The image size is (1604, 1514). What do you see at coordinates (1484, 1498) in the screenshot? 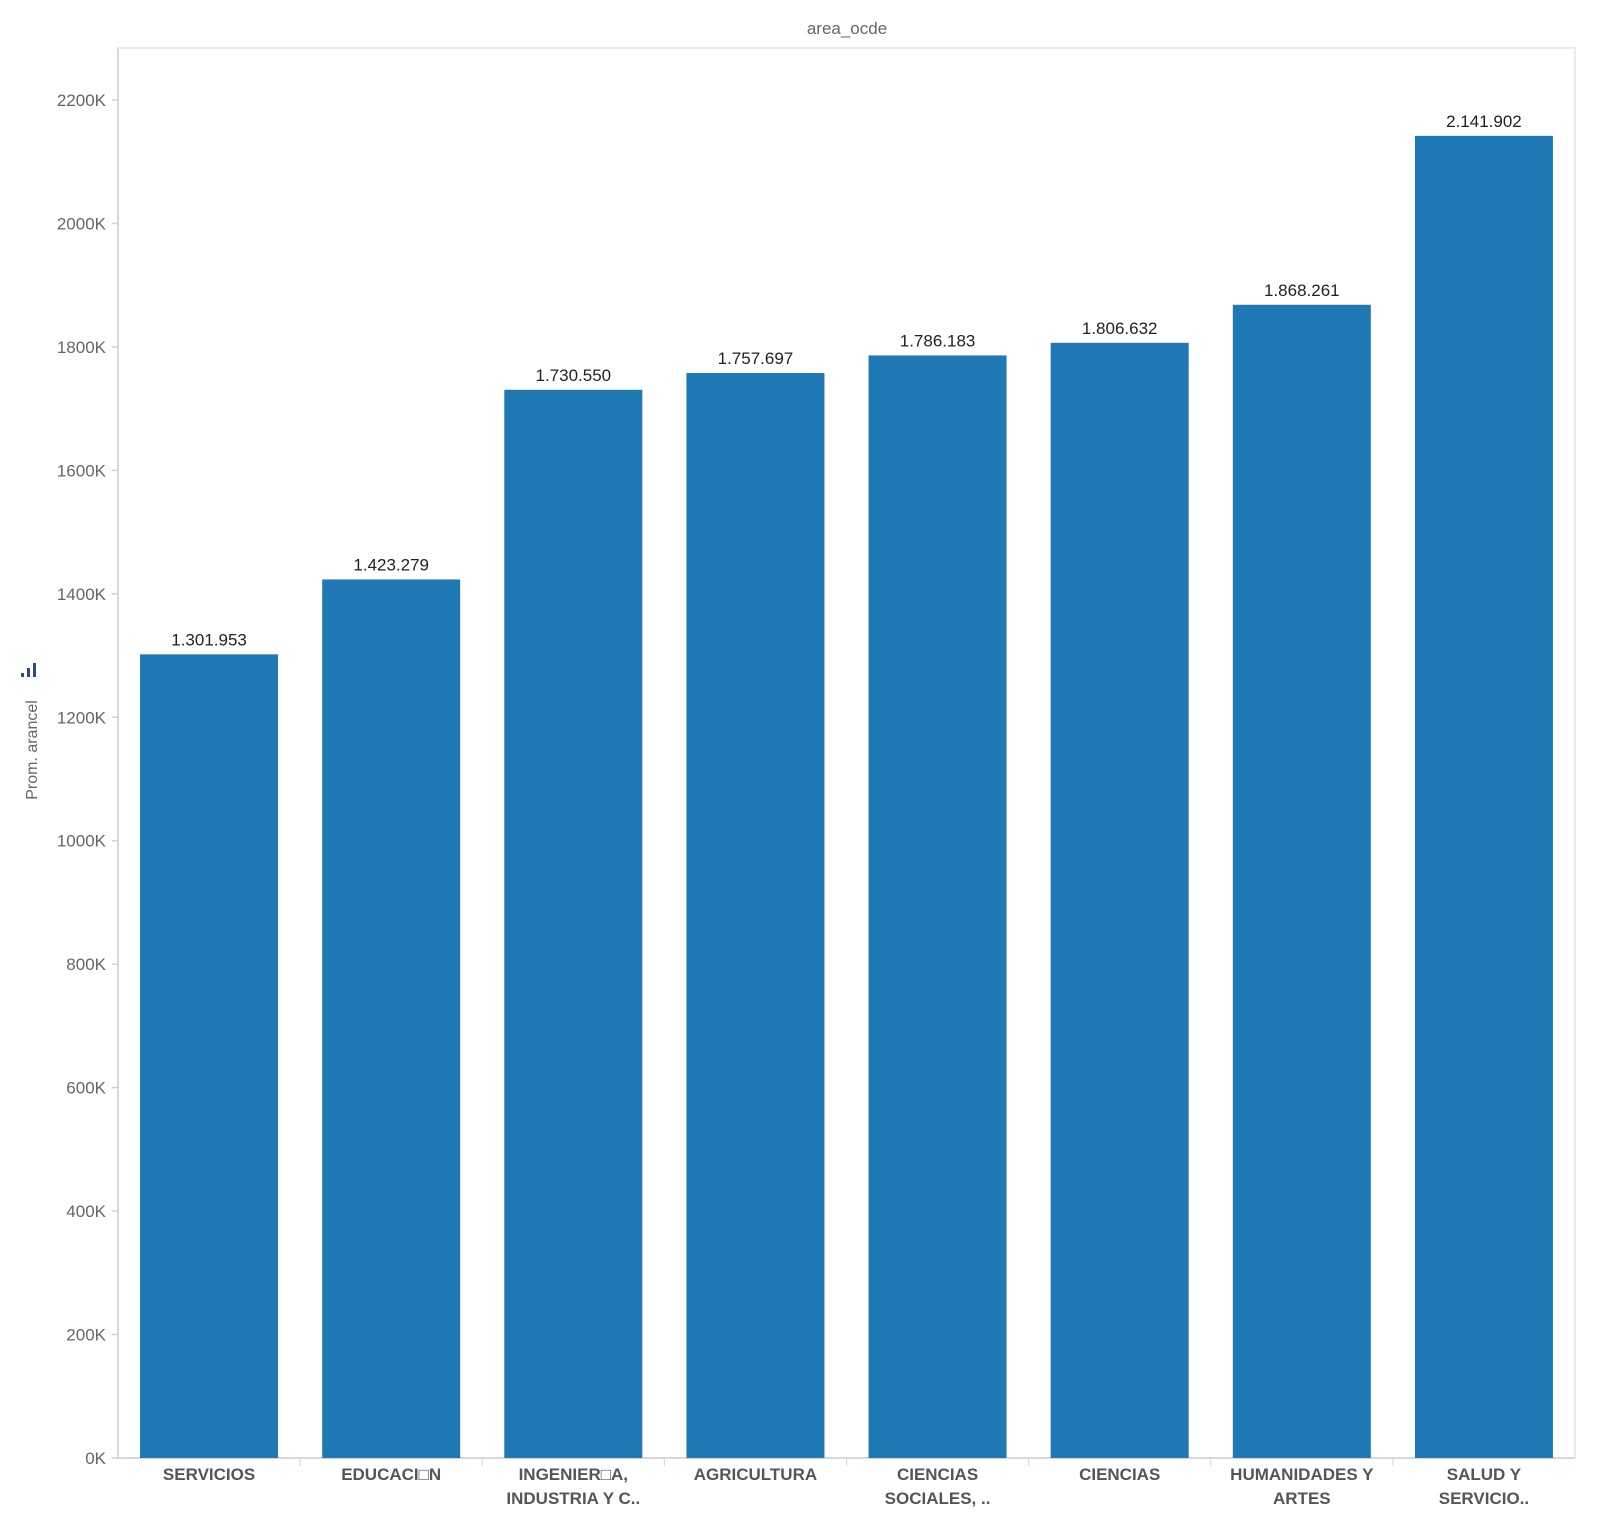
I see `x-tick-label: SERVICIO..` at bounding box center [1484, 1498].